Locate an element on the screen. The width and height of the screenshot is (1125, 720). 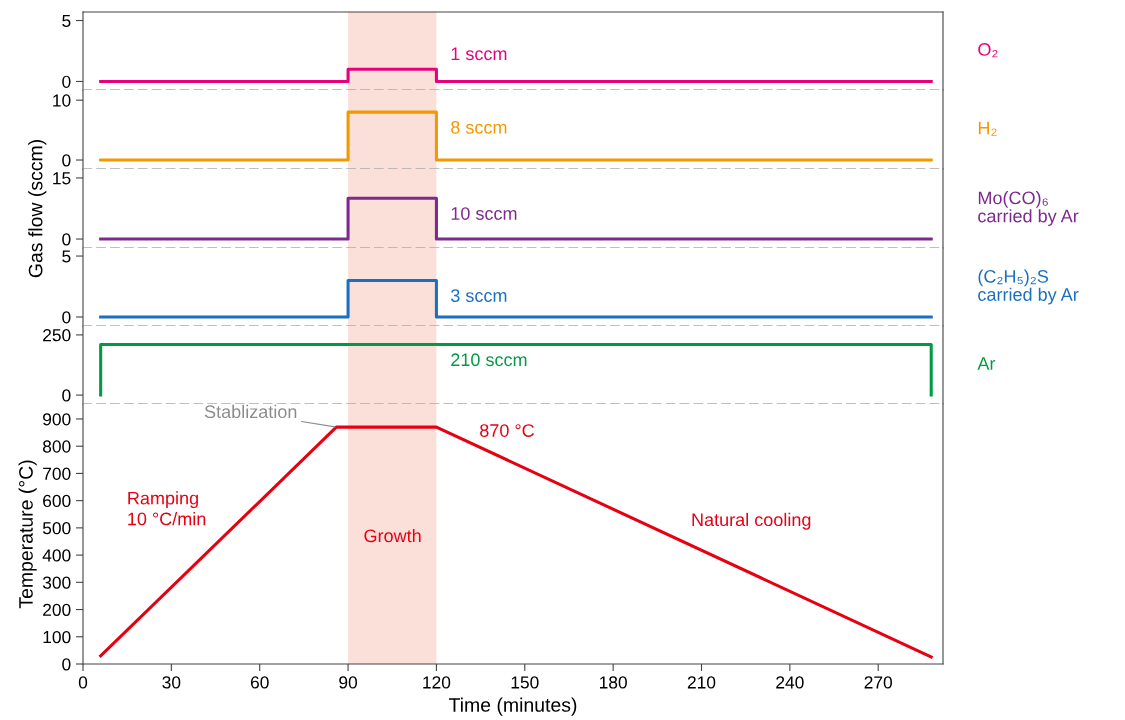
y-tick-label: 900 is located at coordinates (57, 419).